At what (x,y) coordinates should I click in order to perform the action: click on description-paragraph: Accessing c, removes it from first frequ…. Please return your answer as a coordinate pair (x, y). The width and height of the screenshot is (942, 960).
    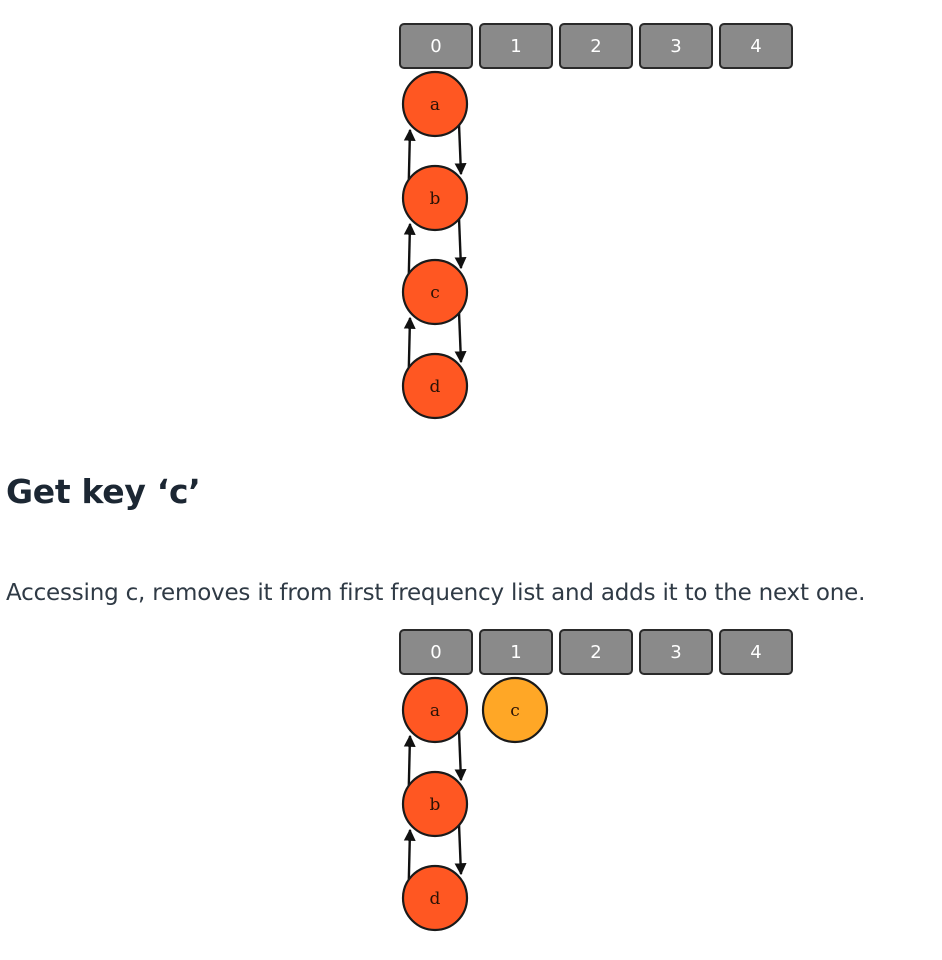
    Looking at the image, I should click on (436, 593).